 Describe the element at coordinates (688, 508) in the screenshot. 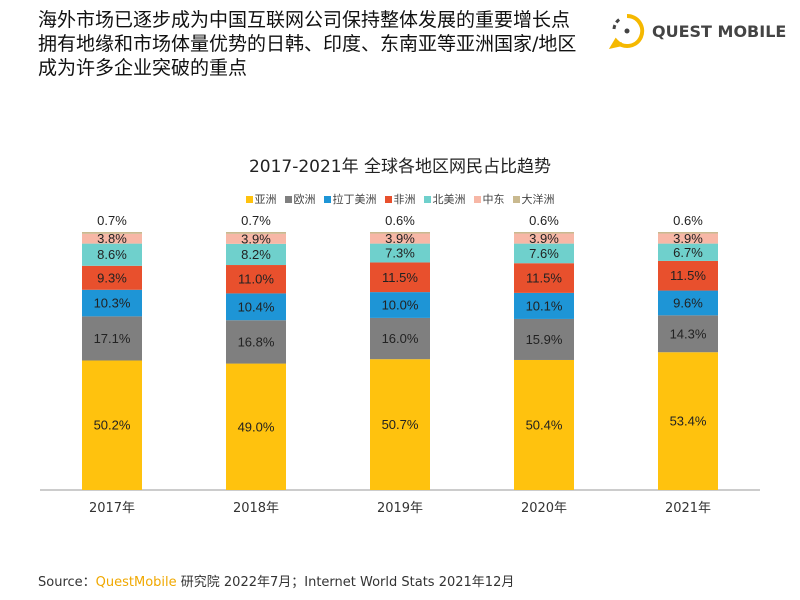

I see `x-tick-label: 2021年` at that location.